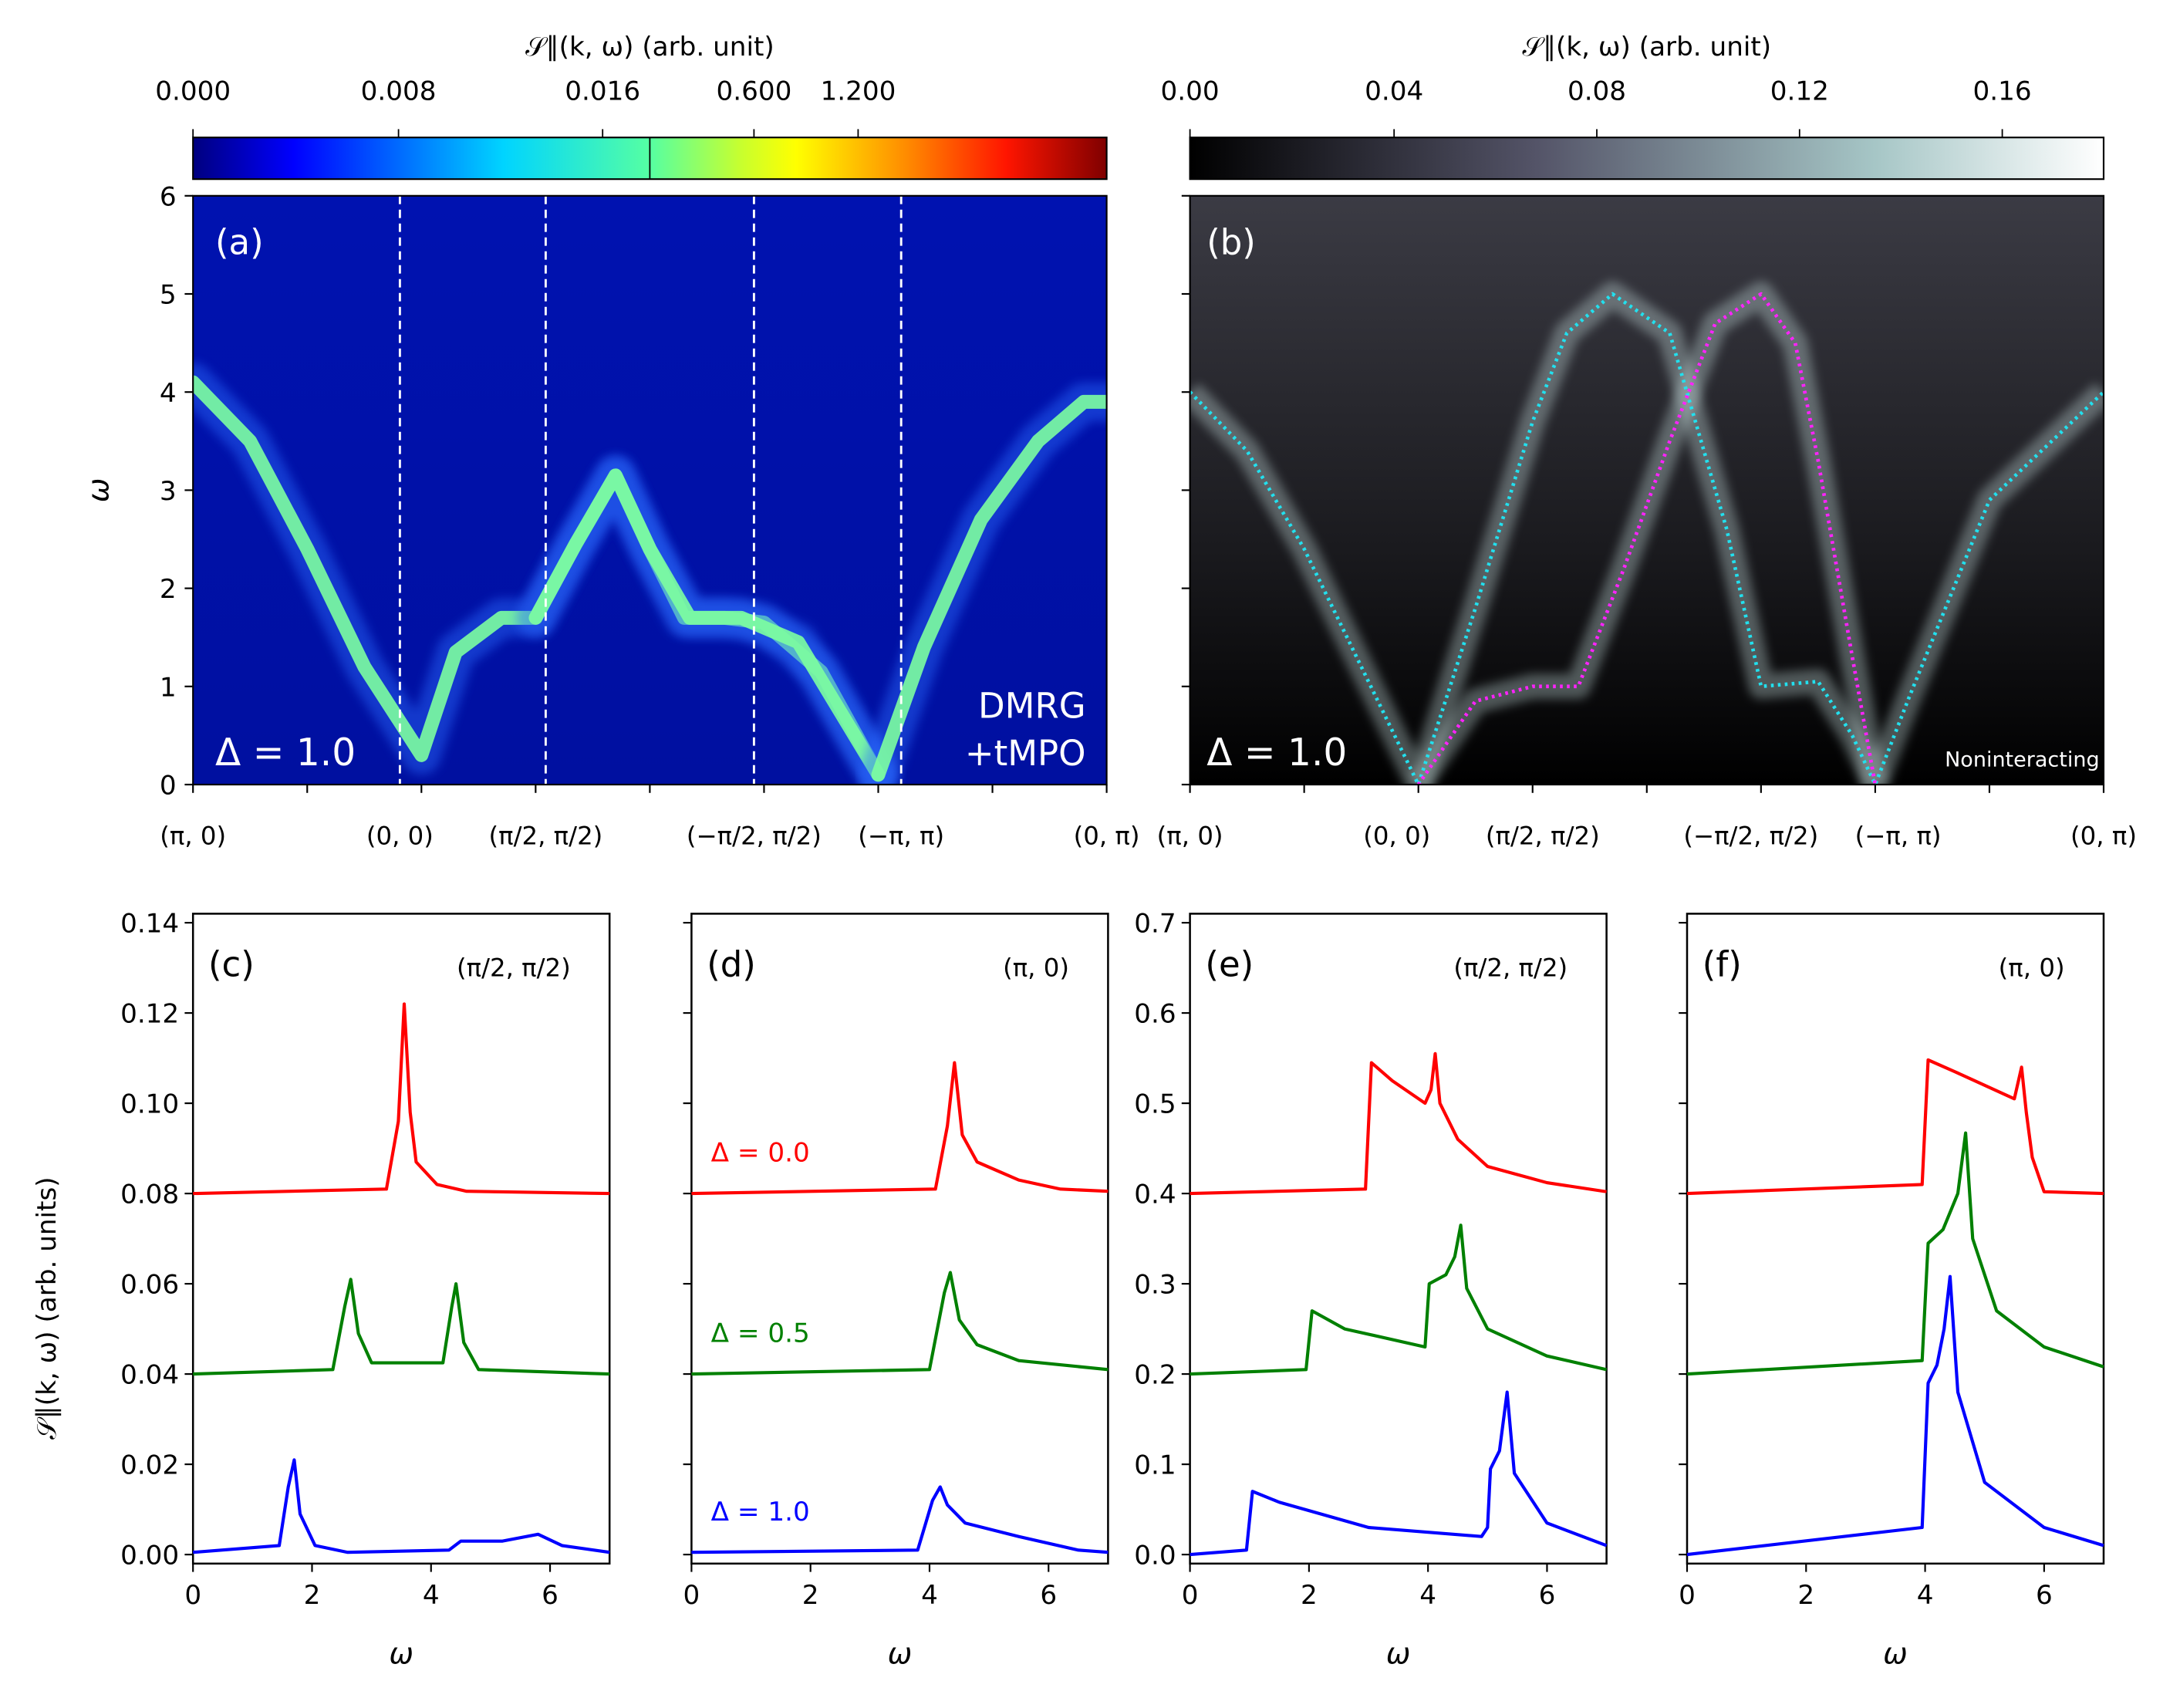 The width and height of the screenshot is (2180, 1708). What do you see at coordinates (1048, 1596) in the screenshot?
I see `panel-d-xtick-label-6: 6` at bounding box center [1048, 1596].